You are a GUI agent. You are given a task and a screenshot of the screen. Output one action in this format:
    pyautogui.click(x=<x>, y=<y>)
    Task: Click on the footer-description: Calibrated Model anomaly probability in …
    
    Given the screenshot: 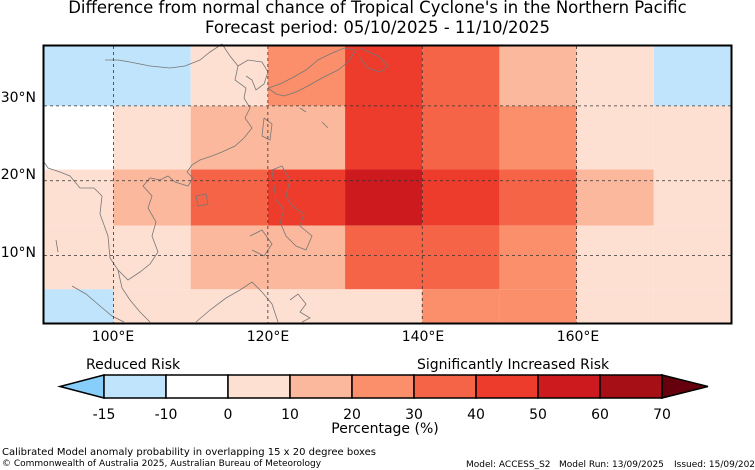 What is the action you would take?
    pyautogui.click(x=189, y=452)
    